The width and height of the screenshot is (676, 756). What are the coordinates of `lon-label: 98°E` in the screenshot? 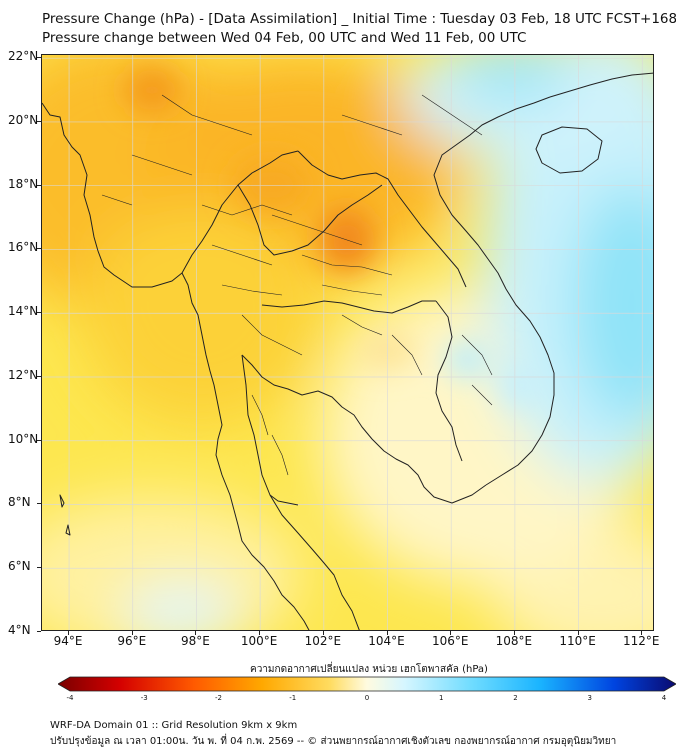 It's located at (195, 641).